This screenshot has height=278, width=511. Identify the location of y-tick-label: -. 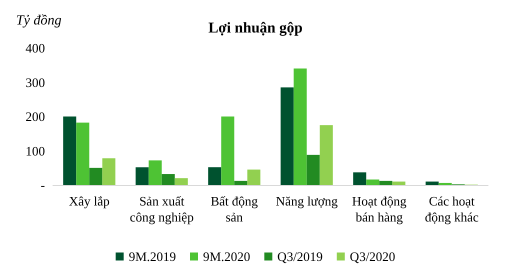
(42, 185).